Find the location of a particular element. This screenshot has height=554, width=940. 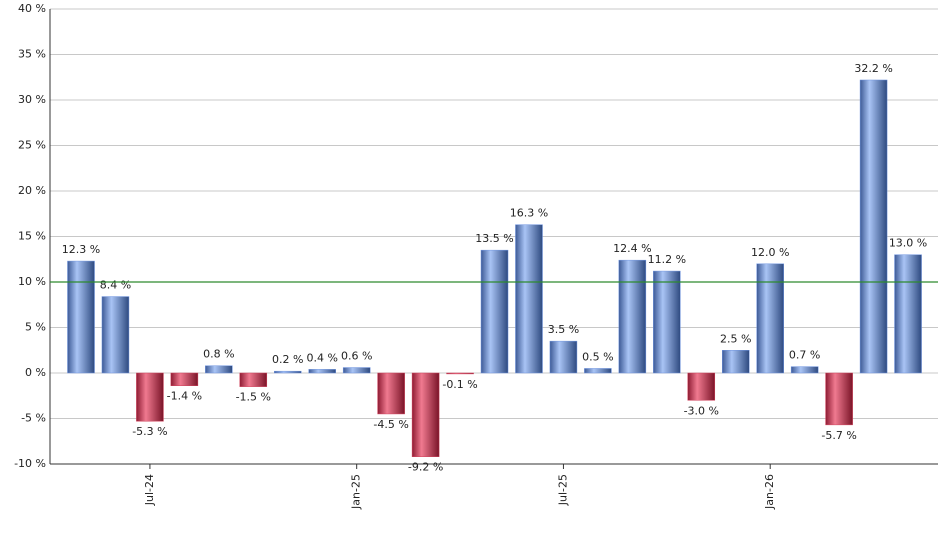

data-label: 16.3 % is located at coordinates (529, 213).